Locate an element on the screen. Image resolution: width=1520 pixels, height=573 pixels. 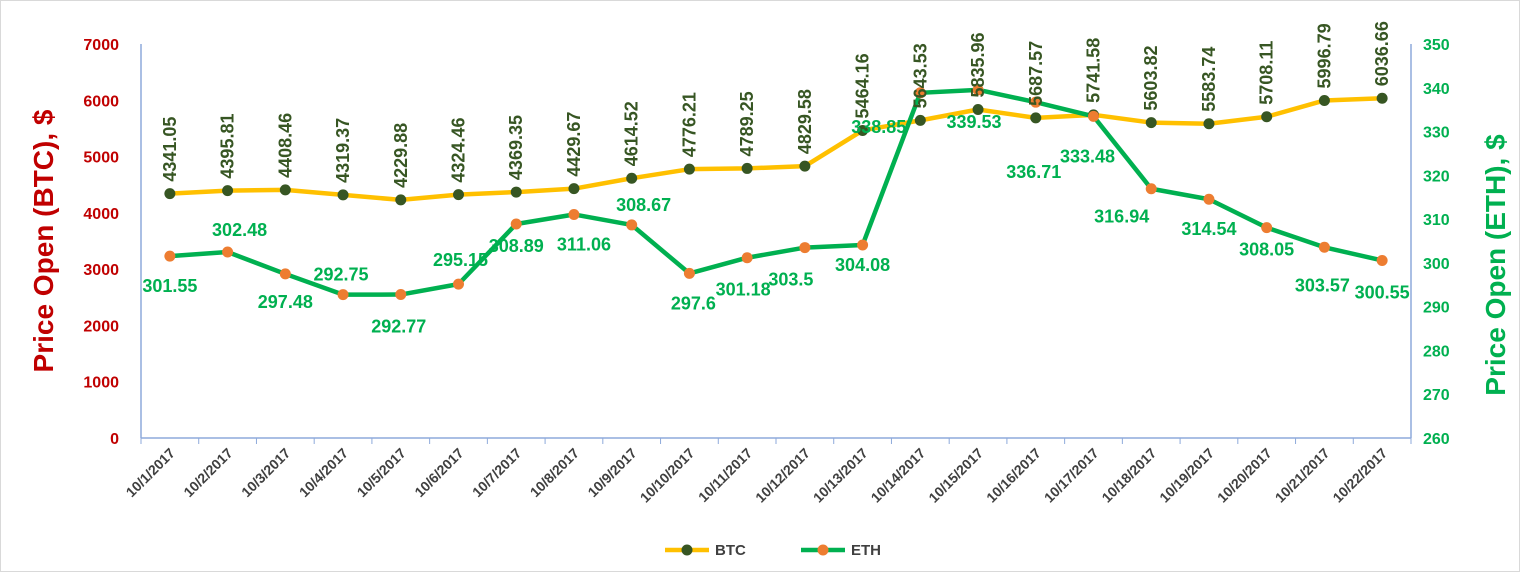
x-tick-label: 10/4/2017 is located at coordinates (324, 473).